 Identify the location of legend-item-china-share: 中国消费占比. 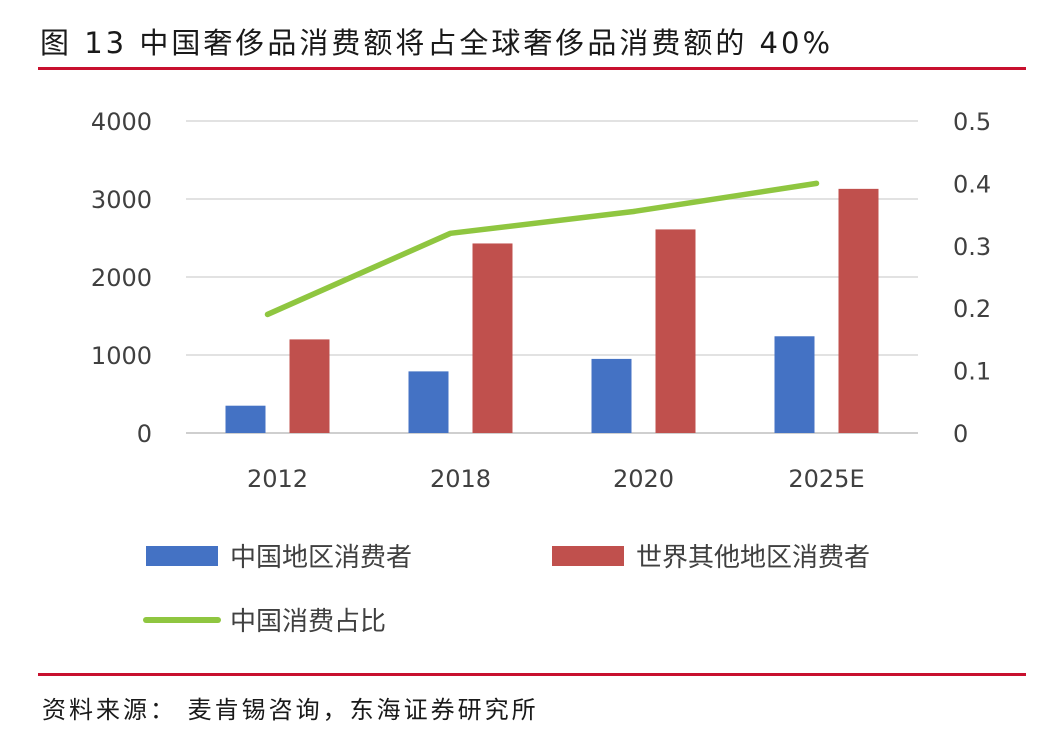
(264, 622).